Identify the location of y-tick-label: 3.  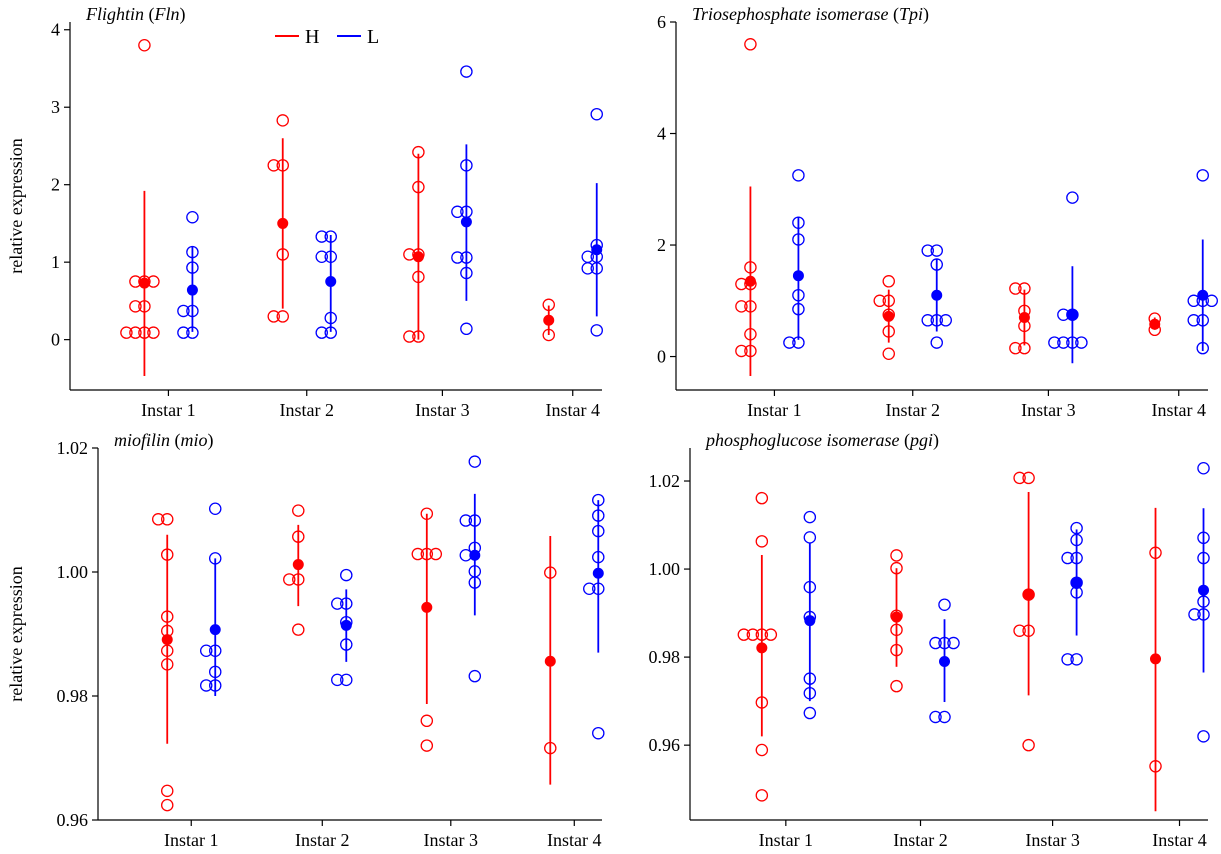
(55, 107).